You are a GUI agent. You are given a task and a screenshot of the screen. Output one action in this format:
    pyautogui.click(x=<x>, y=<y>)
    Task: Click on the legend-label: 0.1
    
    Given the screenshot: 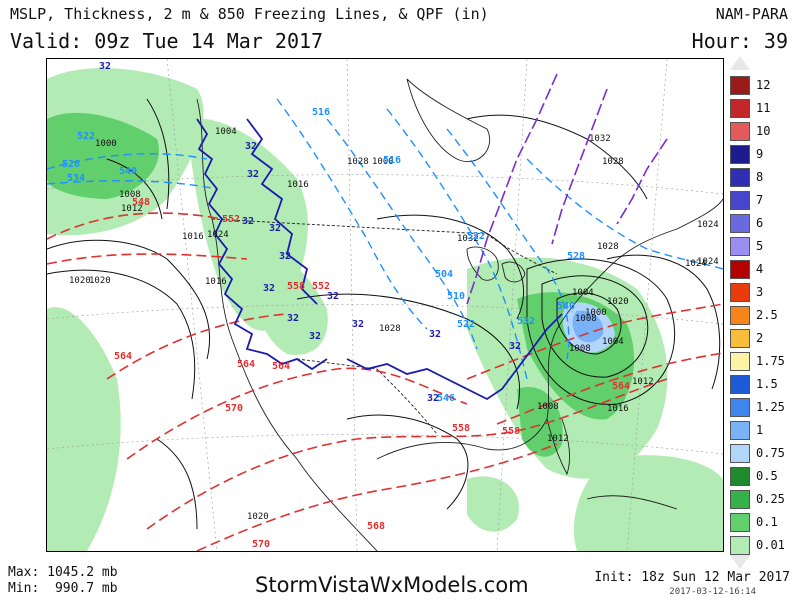 What is the action you would take?
    pyautogui.click(x=767, y=522)
    